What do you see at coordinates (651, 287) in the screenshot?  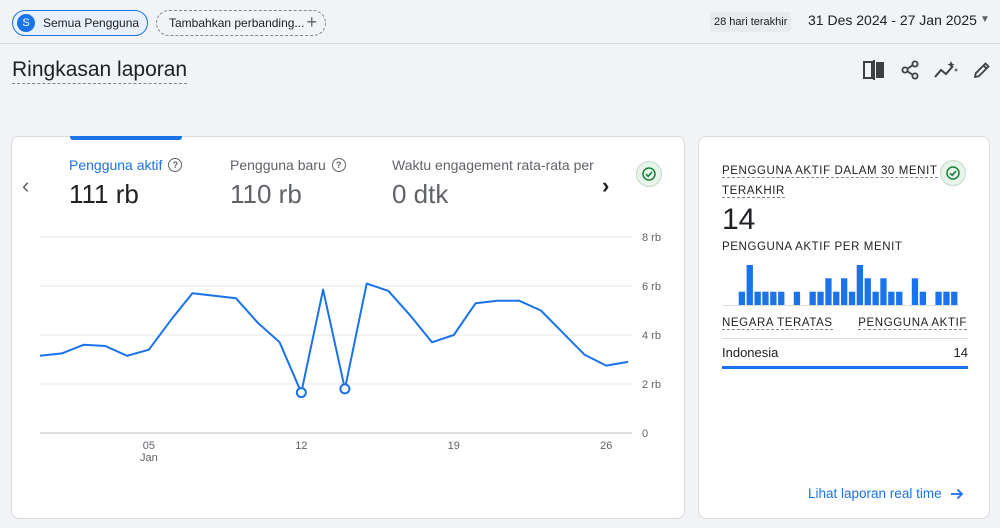 I see `y-tick-label: 6 rb` at bounding box center [651, 287].